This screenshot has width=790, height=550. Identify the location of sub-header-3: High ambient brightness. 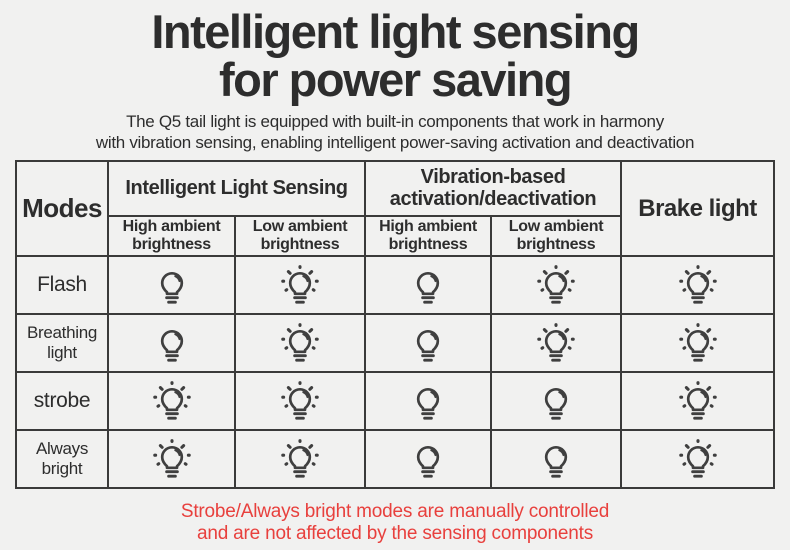
(428, 236).